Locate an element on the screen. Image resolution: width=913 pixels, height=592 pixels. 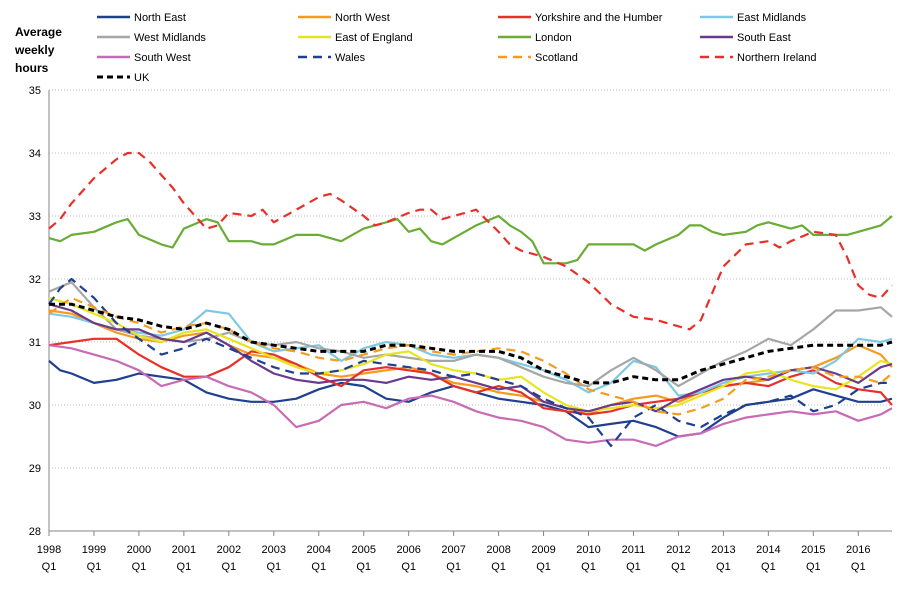
y-axis-label: Average weekly hours is located at coordinates (38, 50).